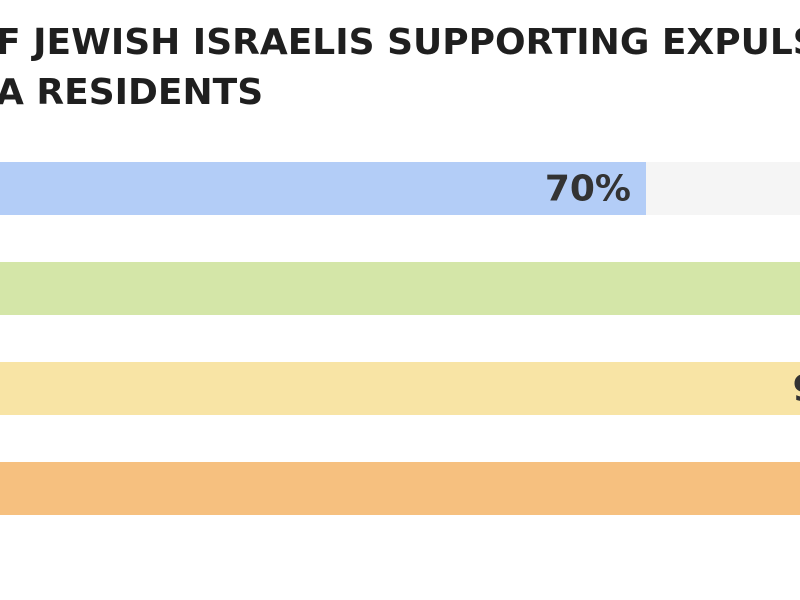 The height and width of the screenshot is (600, 800). I want to click on value-label: 70%, so click(588, 189).